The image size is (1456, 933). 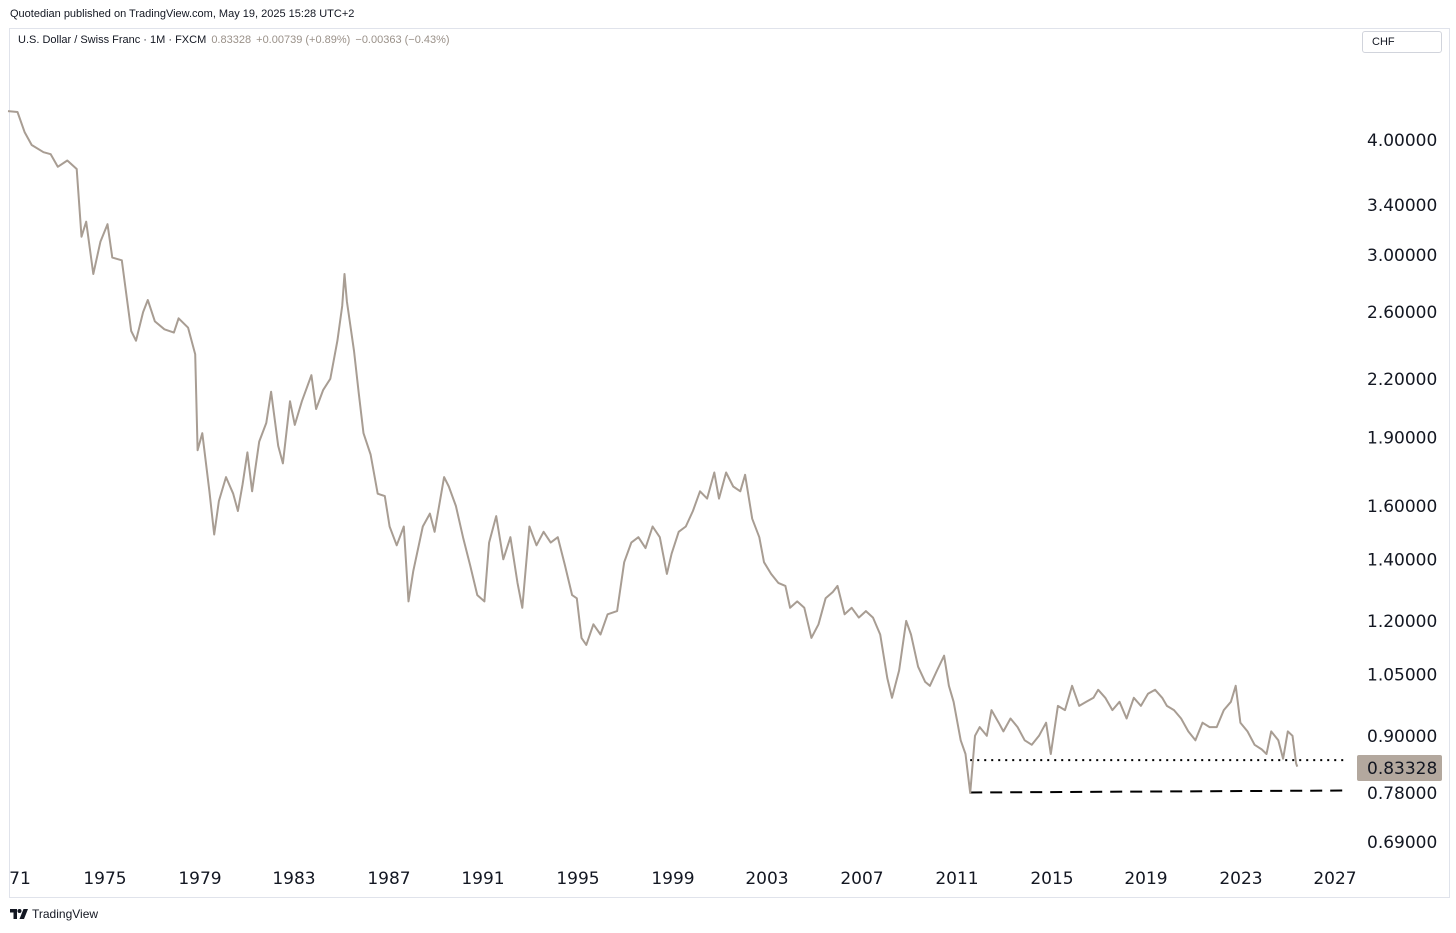 I want to click on reference-lines, so click(x=1159, y=776).